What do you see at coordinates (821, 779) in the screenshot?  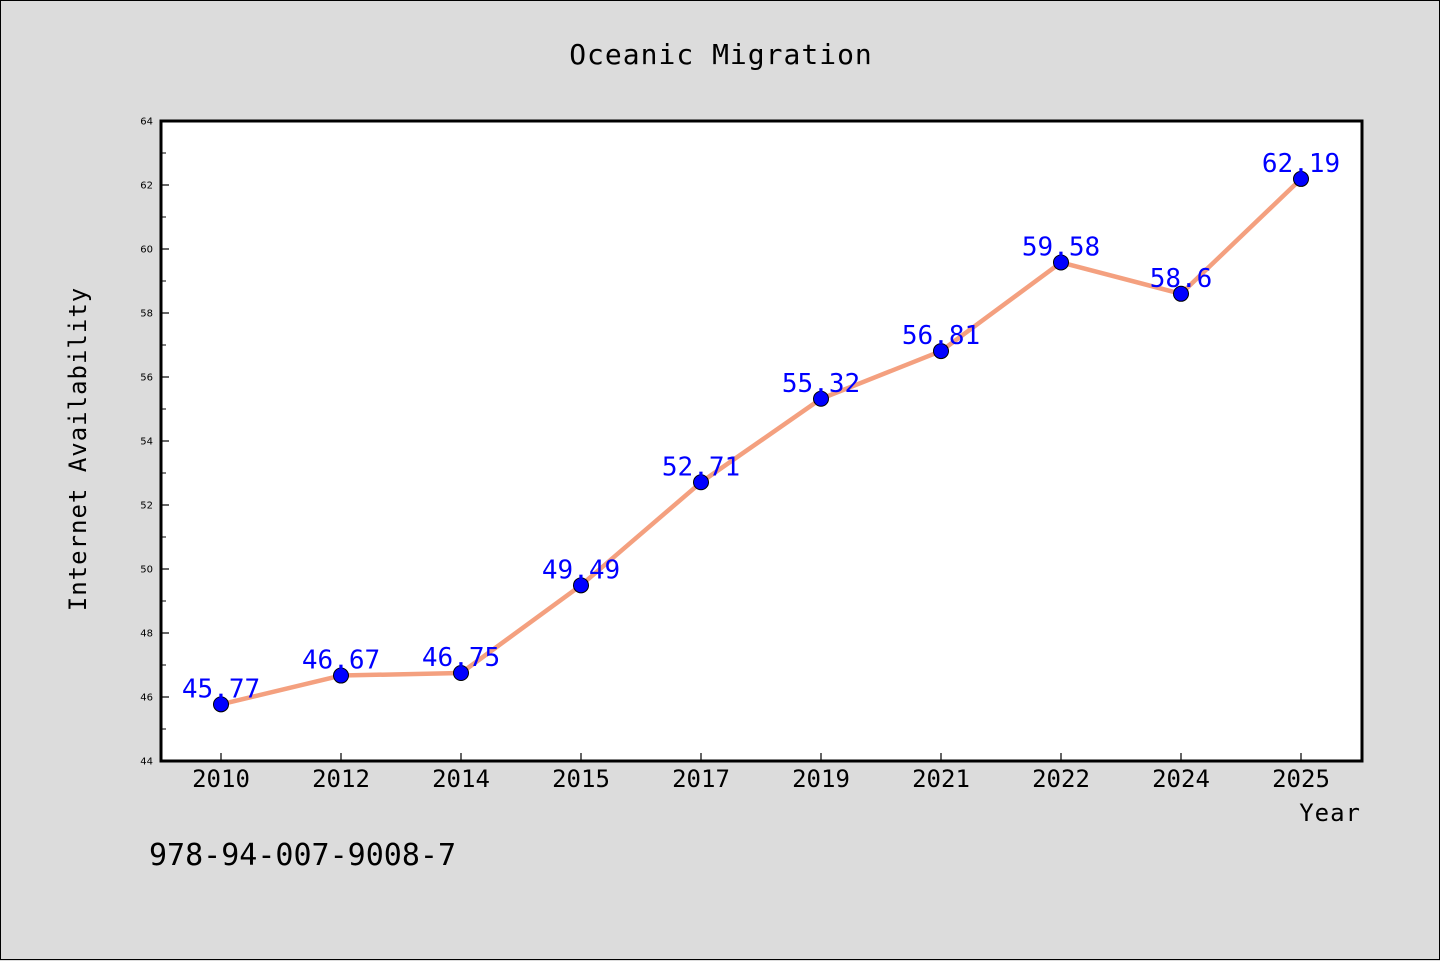 I see `x-tick-label: 2019` at bounding box center [821, 779].